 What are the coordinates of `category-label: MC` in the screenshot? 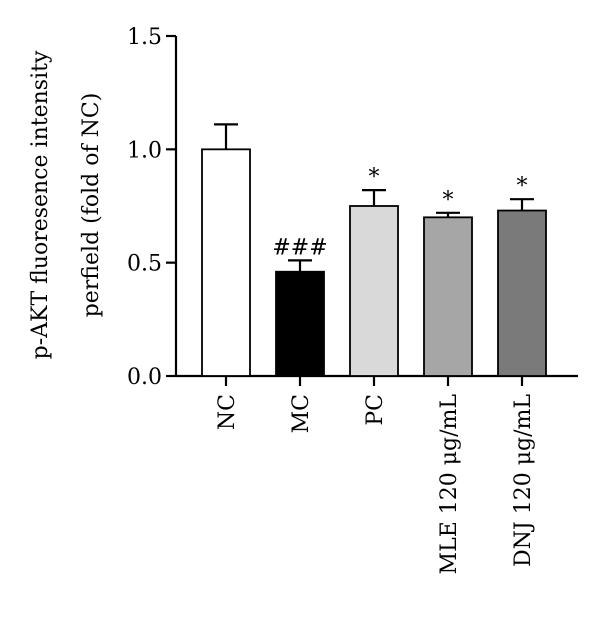 It's located at (301, 413).